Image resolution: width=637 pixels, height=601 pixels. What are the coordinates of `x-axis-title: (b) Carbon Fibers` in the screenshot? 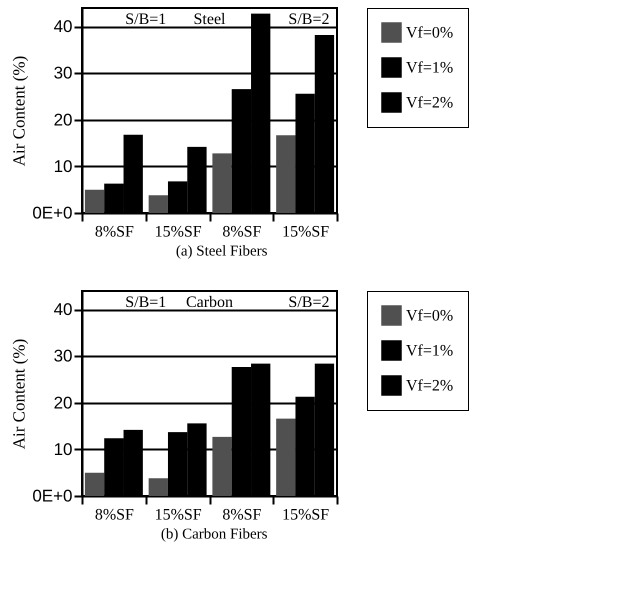 It's located at (214, 534).